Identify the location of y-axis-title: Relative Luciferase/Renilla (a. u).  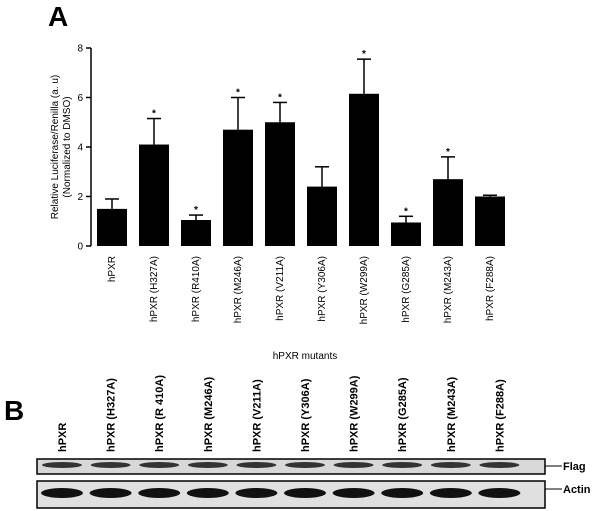
(55, 147).